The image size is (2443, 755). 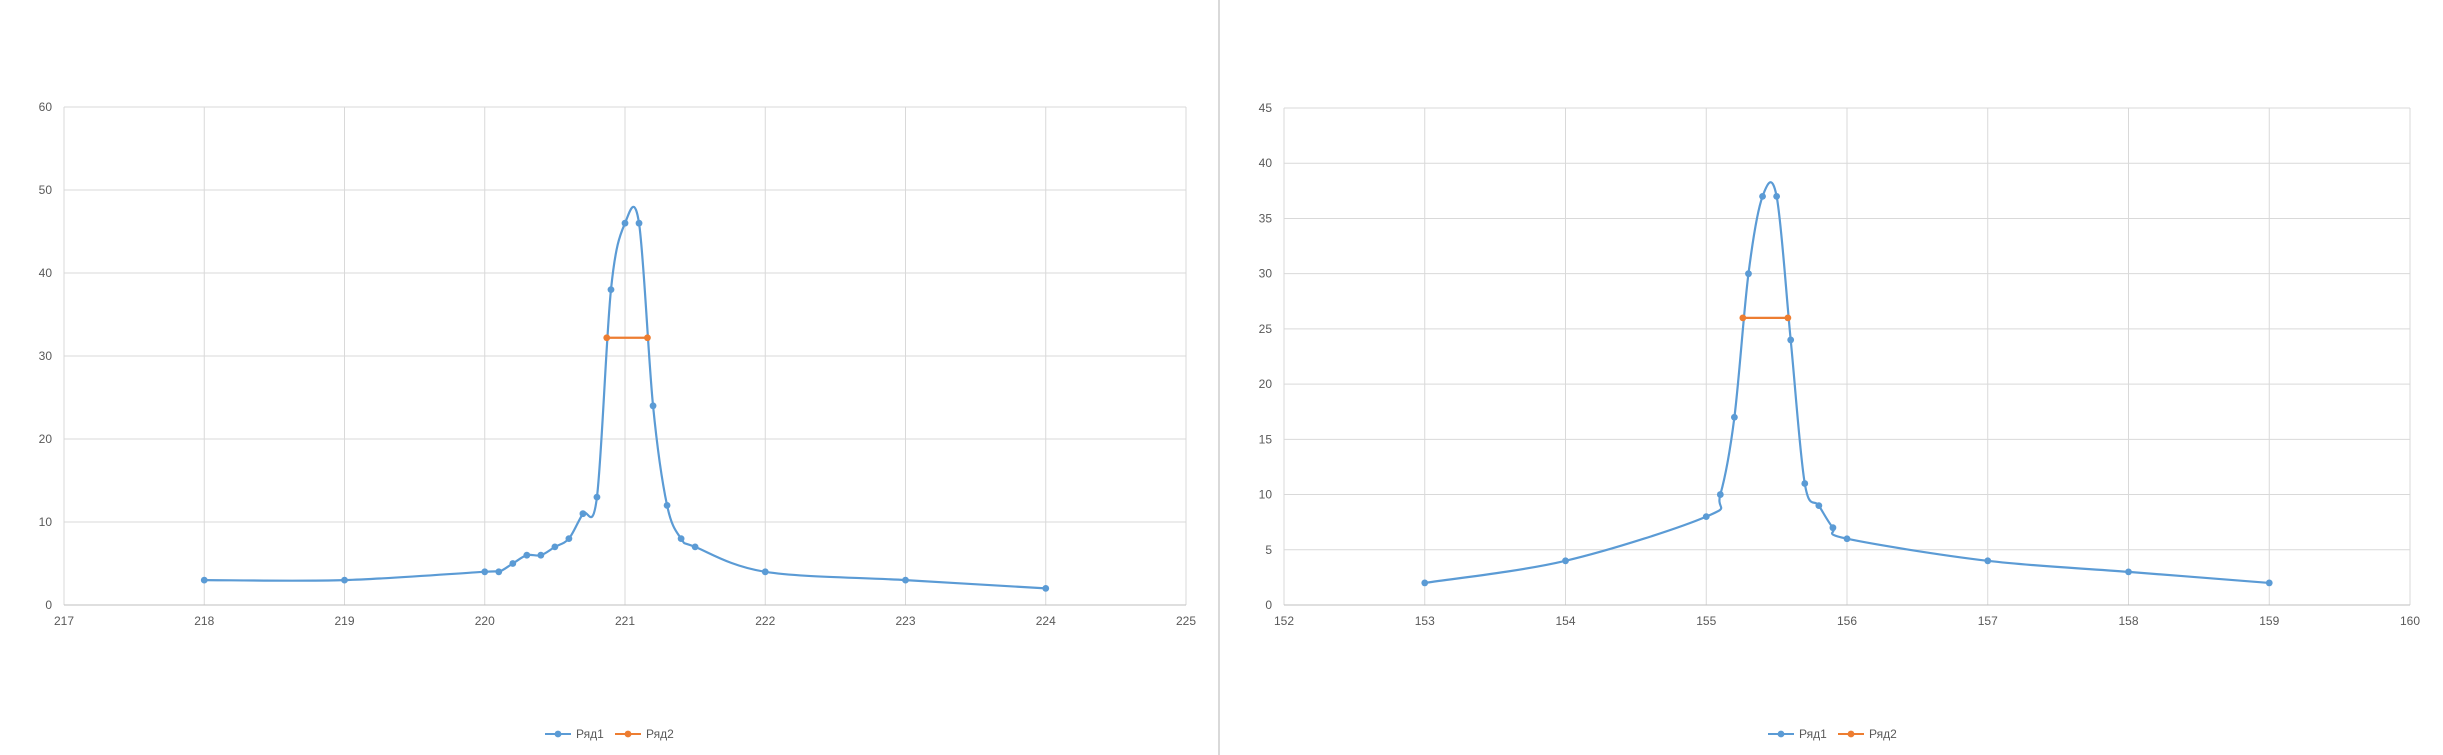 What do you see at coordinates (1266, 439) in the screenshot?
I see `chart-right-ytick-label: 15` at bounding box center [1266, 439].